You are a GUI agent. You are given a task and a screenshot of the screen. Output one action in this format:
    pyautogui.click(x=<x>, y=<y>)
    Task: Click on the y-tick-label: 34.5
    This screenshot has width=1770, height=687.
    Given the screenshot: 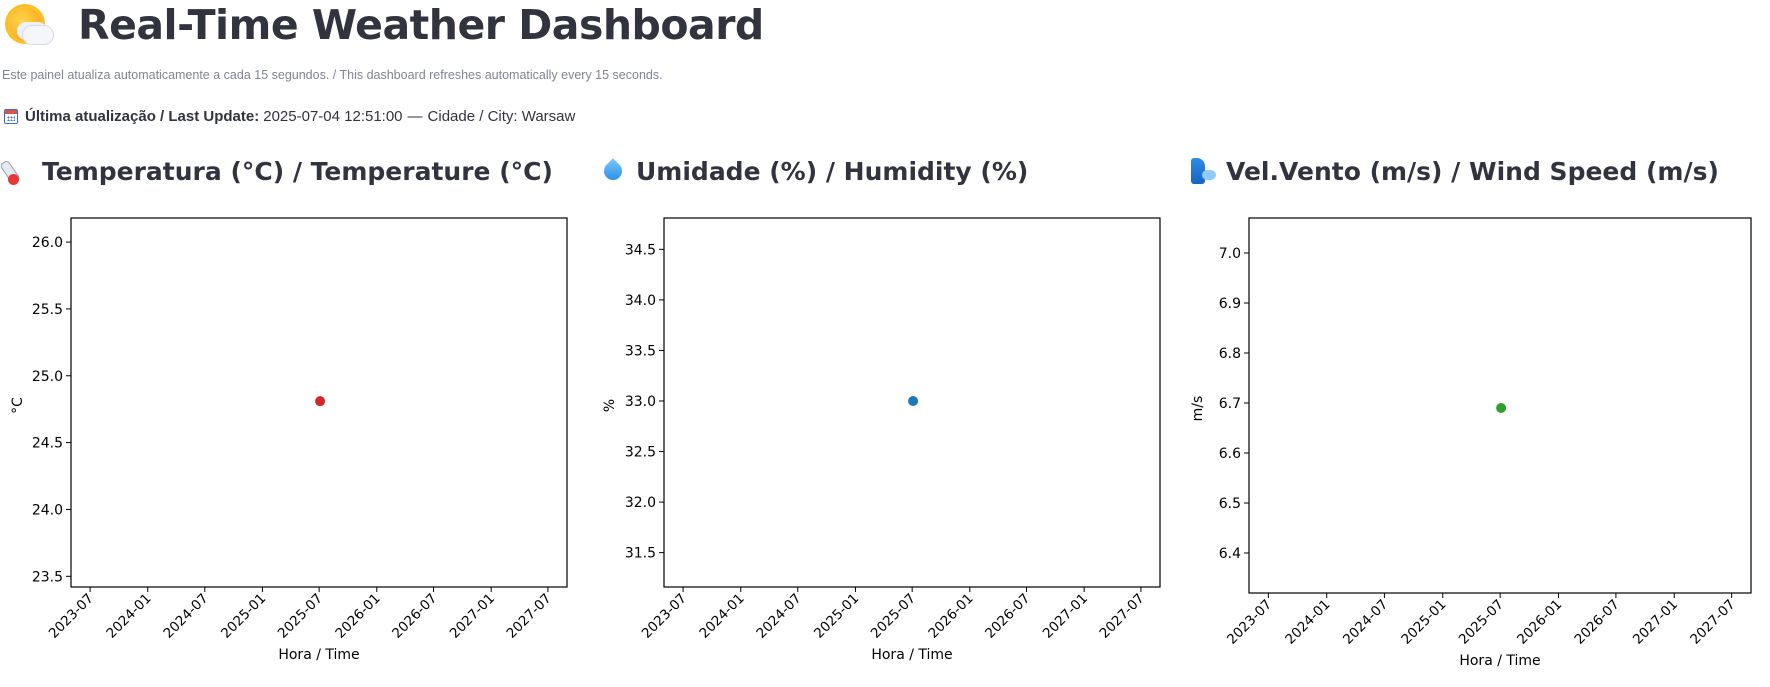 What is the action you would take?
    pyautogui.click(x=640, y=250)
    